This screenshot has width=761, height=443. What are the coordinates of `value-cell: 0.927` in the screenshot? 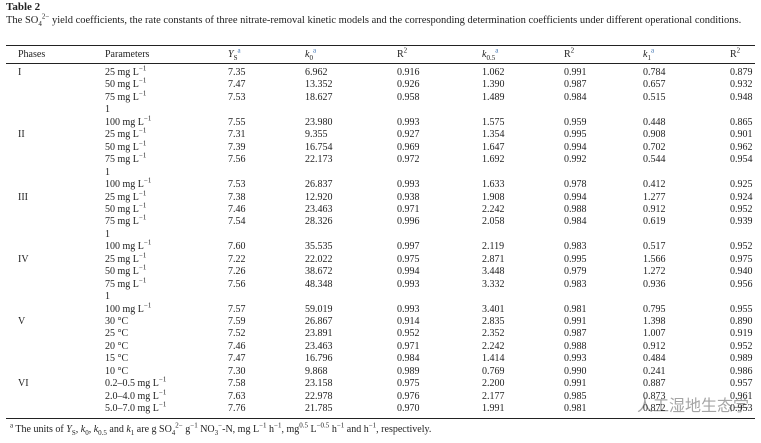 It's located at (408, 135).